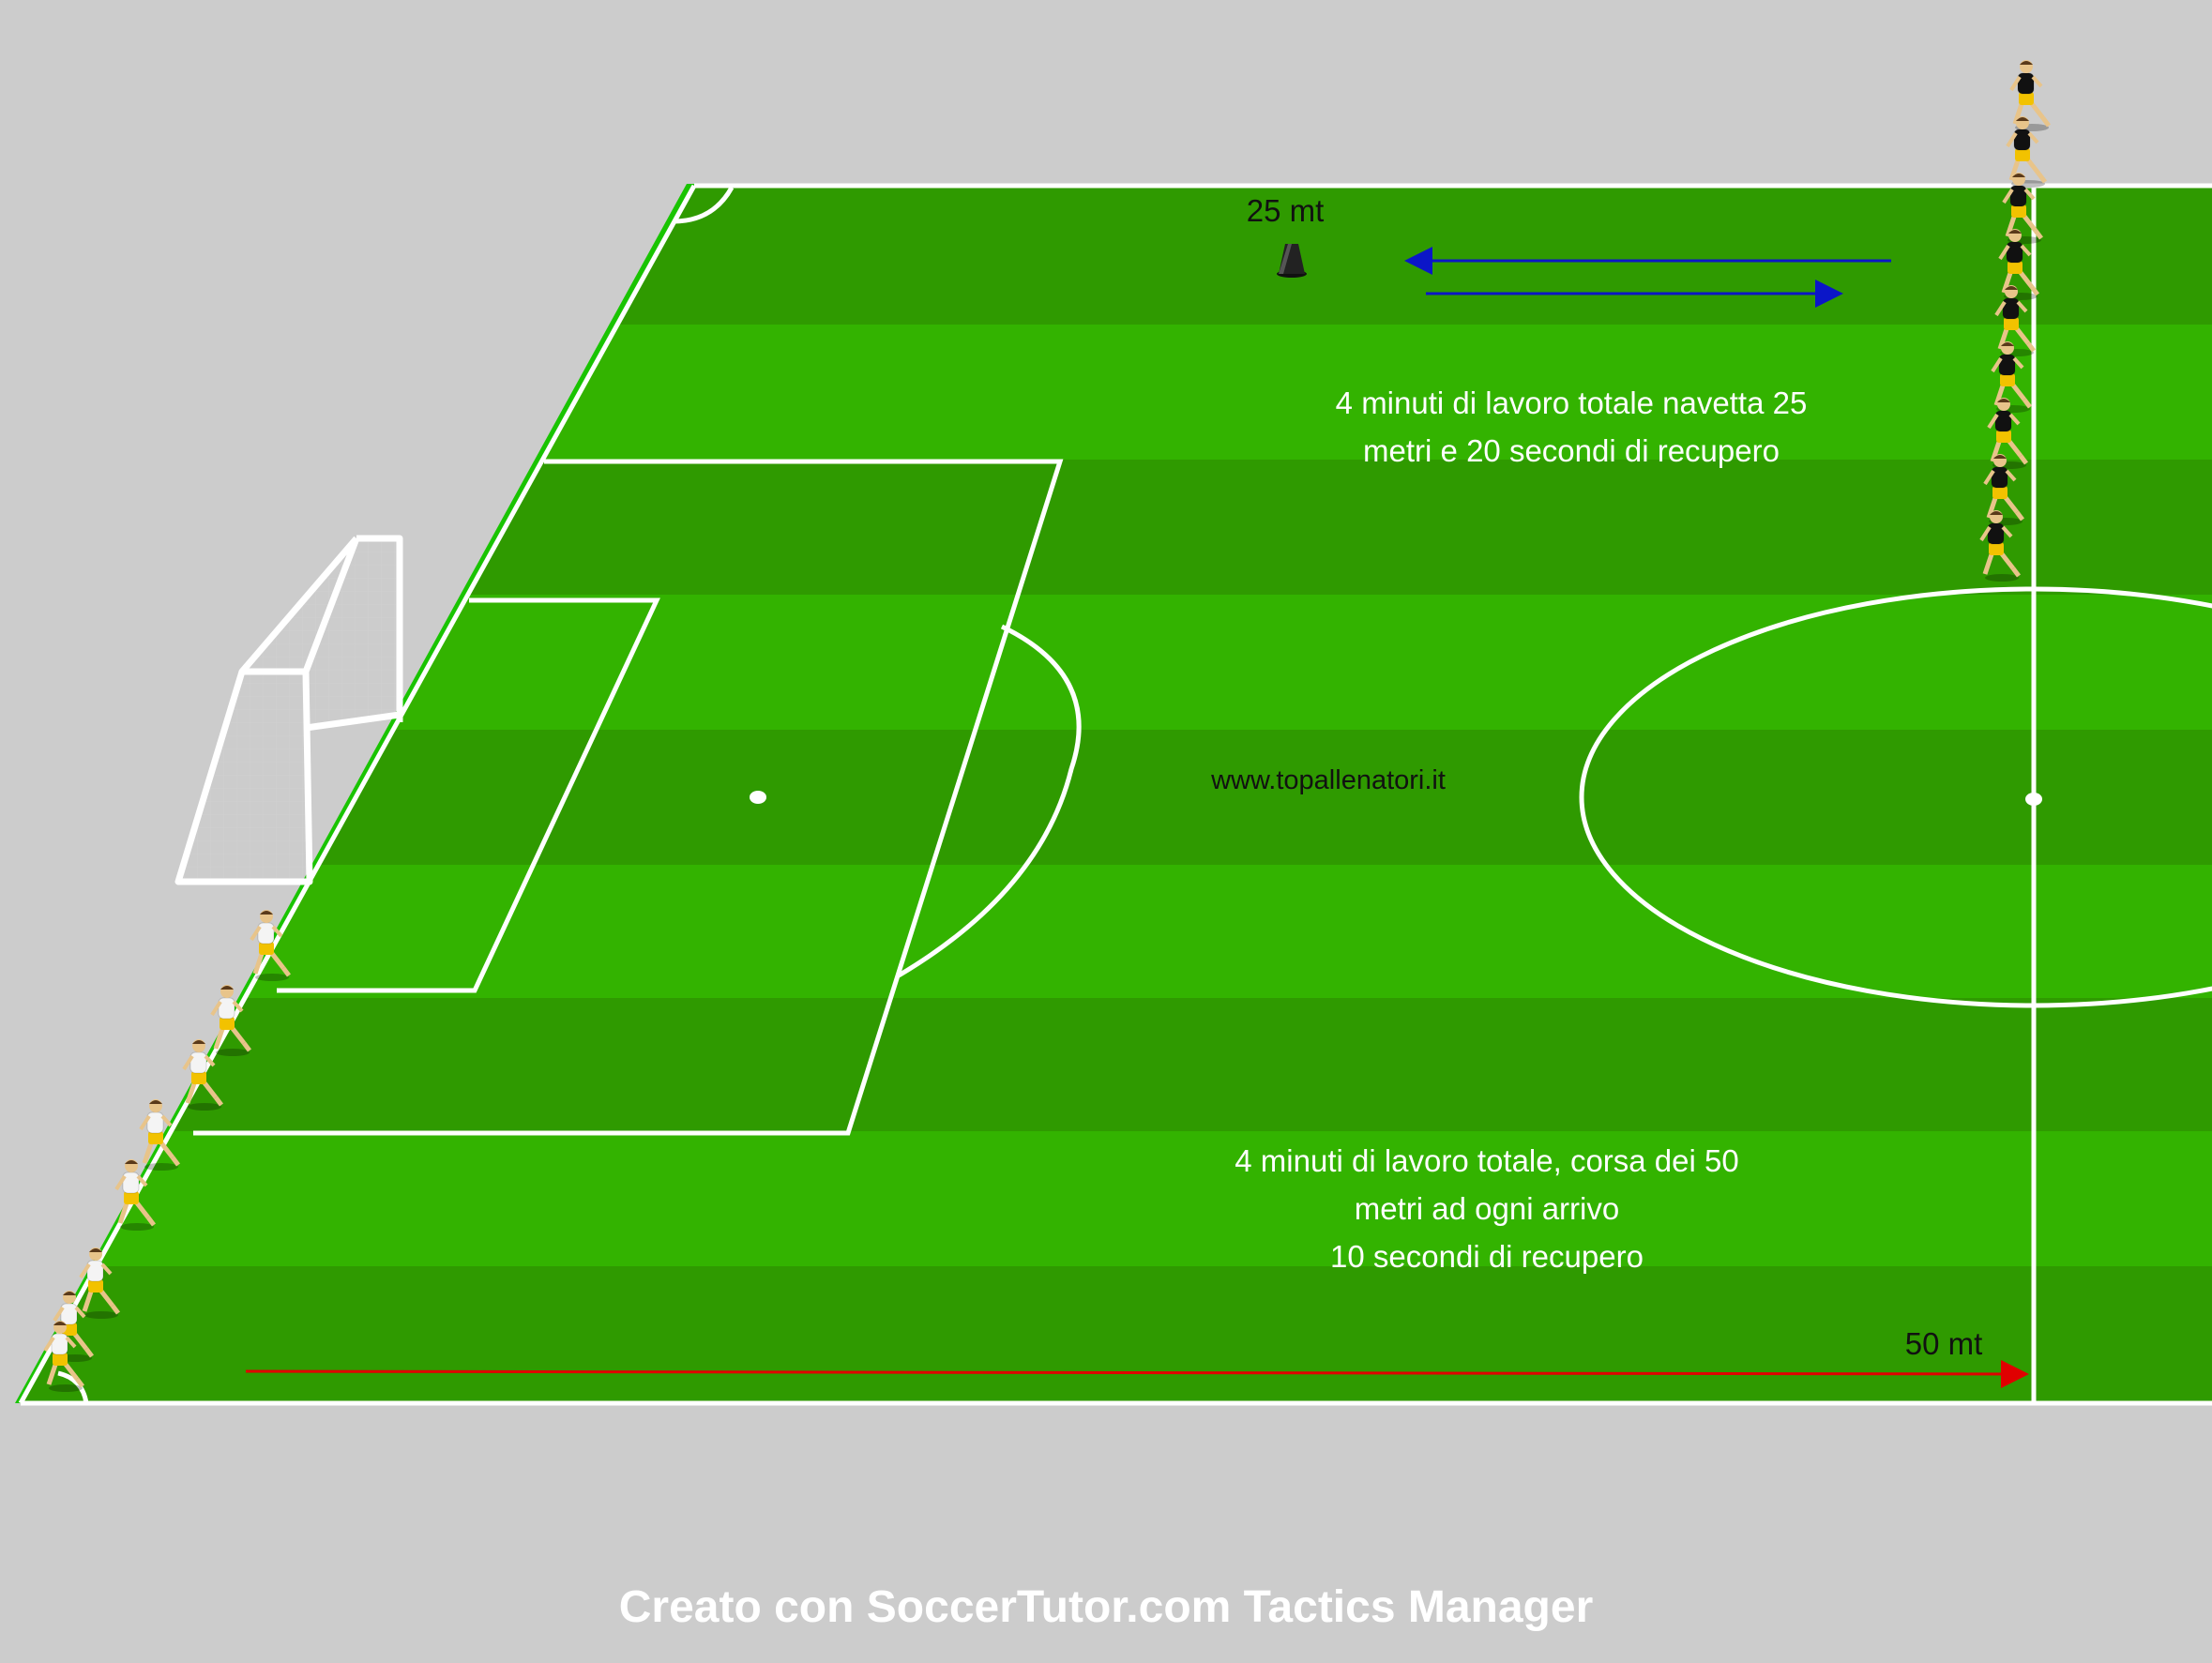 Image resolution: width=2212 pixels, height=1663 pixels. I want to click on shuttle-player-group, so click(2015, 321).